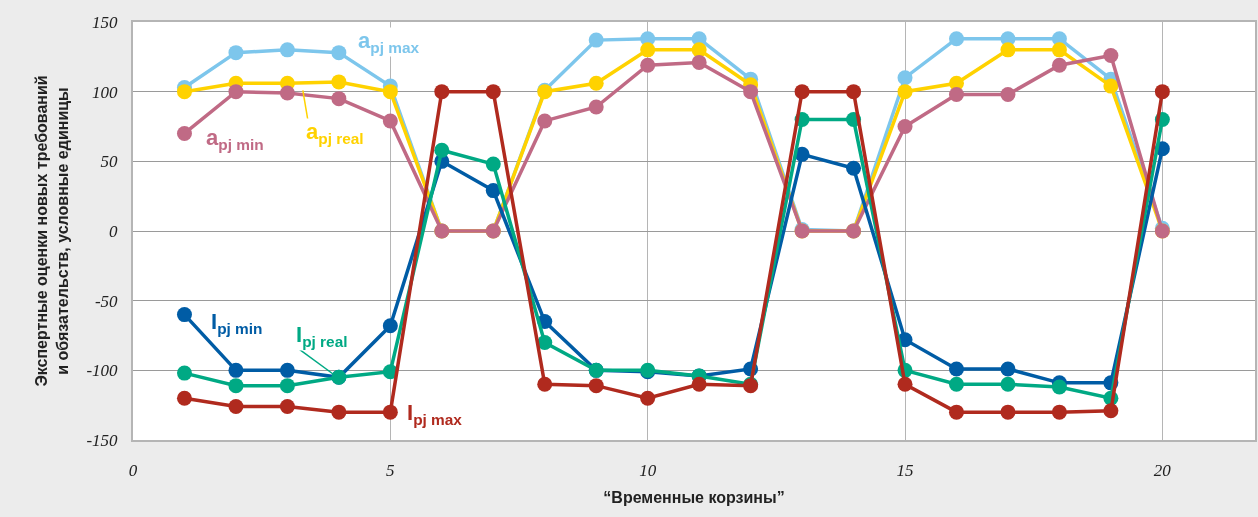 The width and height of the screenshot is (1258, 517). Describe the element at coordinates (435, 414) in the screenshot. I see `series-label: I$_{pj max}$` at that location.